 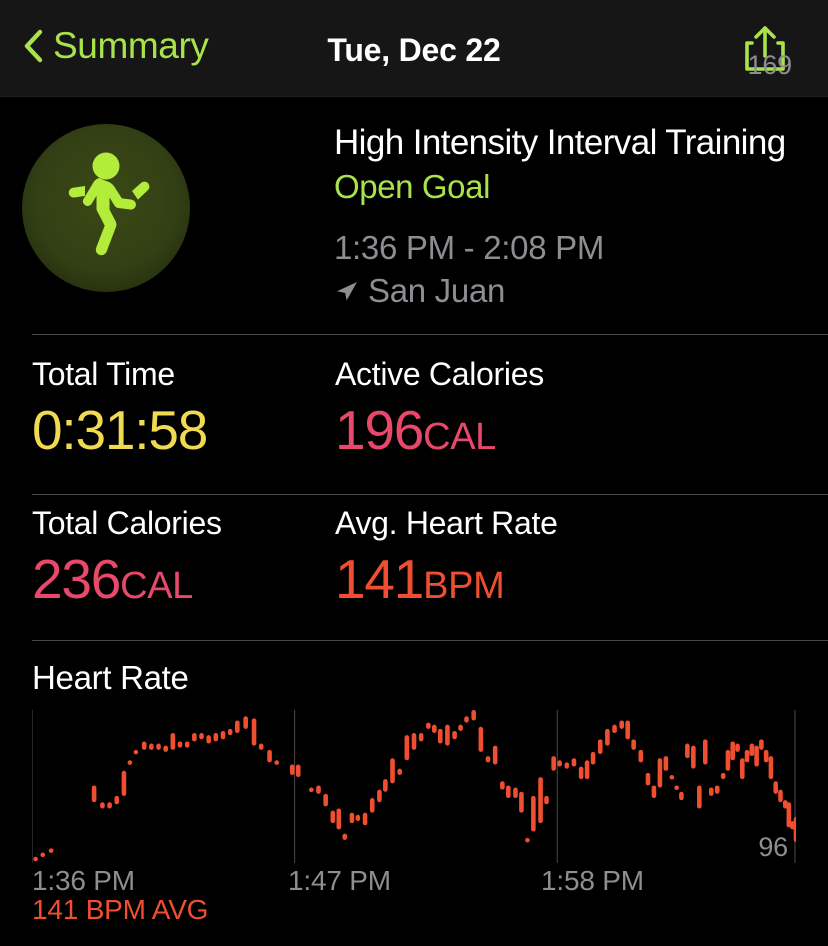 I want to click on workout-goal: Open Goal, so click(x=412, y=186).